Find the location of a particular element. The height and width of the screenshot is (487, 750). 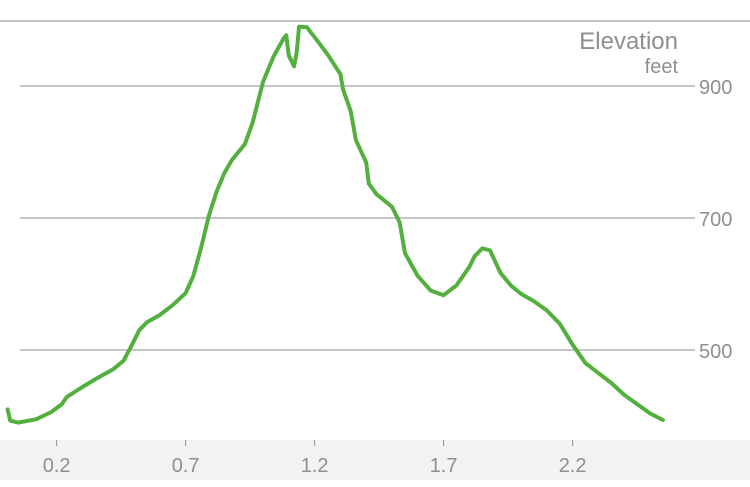

chart-title: Elevation is located at coordinates (628, 41).